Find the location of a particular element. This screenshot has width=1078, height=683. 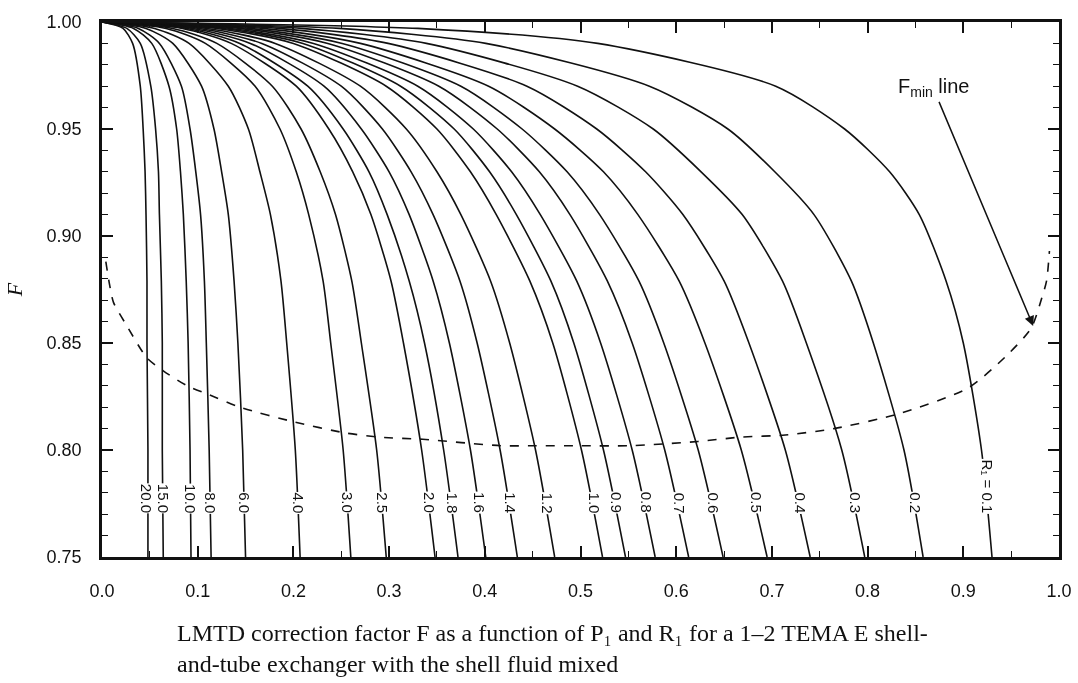

text: LMTD correction factor F as a function of P₁ and R₁ for a 1–2 TEMA E shell-and-tube exchanger with the shell fluid mixed is located at coordinates (552, 649).